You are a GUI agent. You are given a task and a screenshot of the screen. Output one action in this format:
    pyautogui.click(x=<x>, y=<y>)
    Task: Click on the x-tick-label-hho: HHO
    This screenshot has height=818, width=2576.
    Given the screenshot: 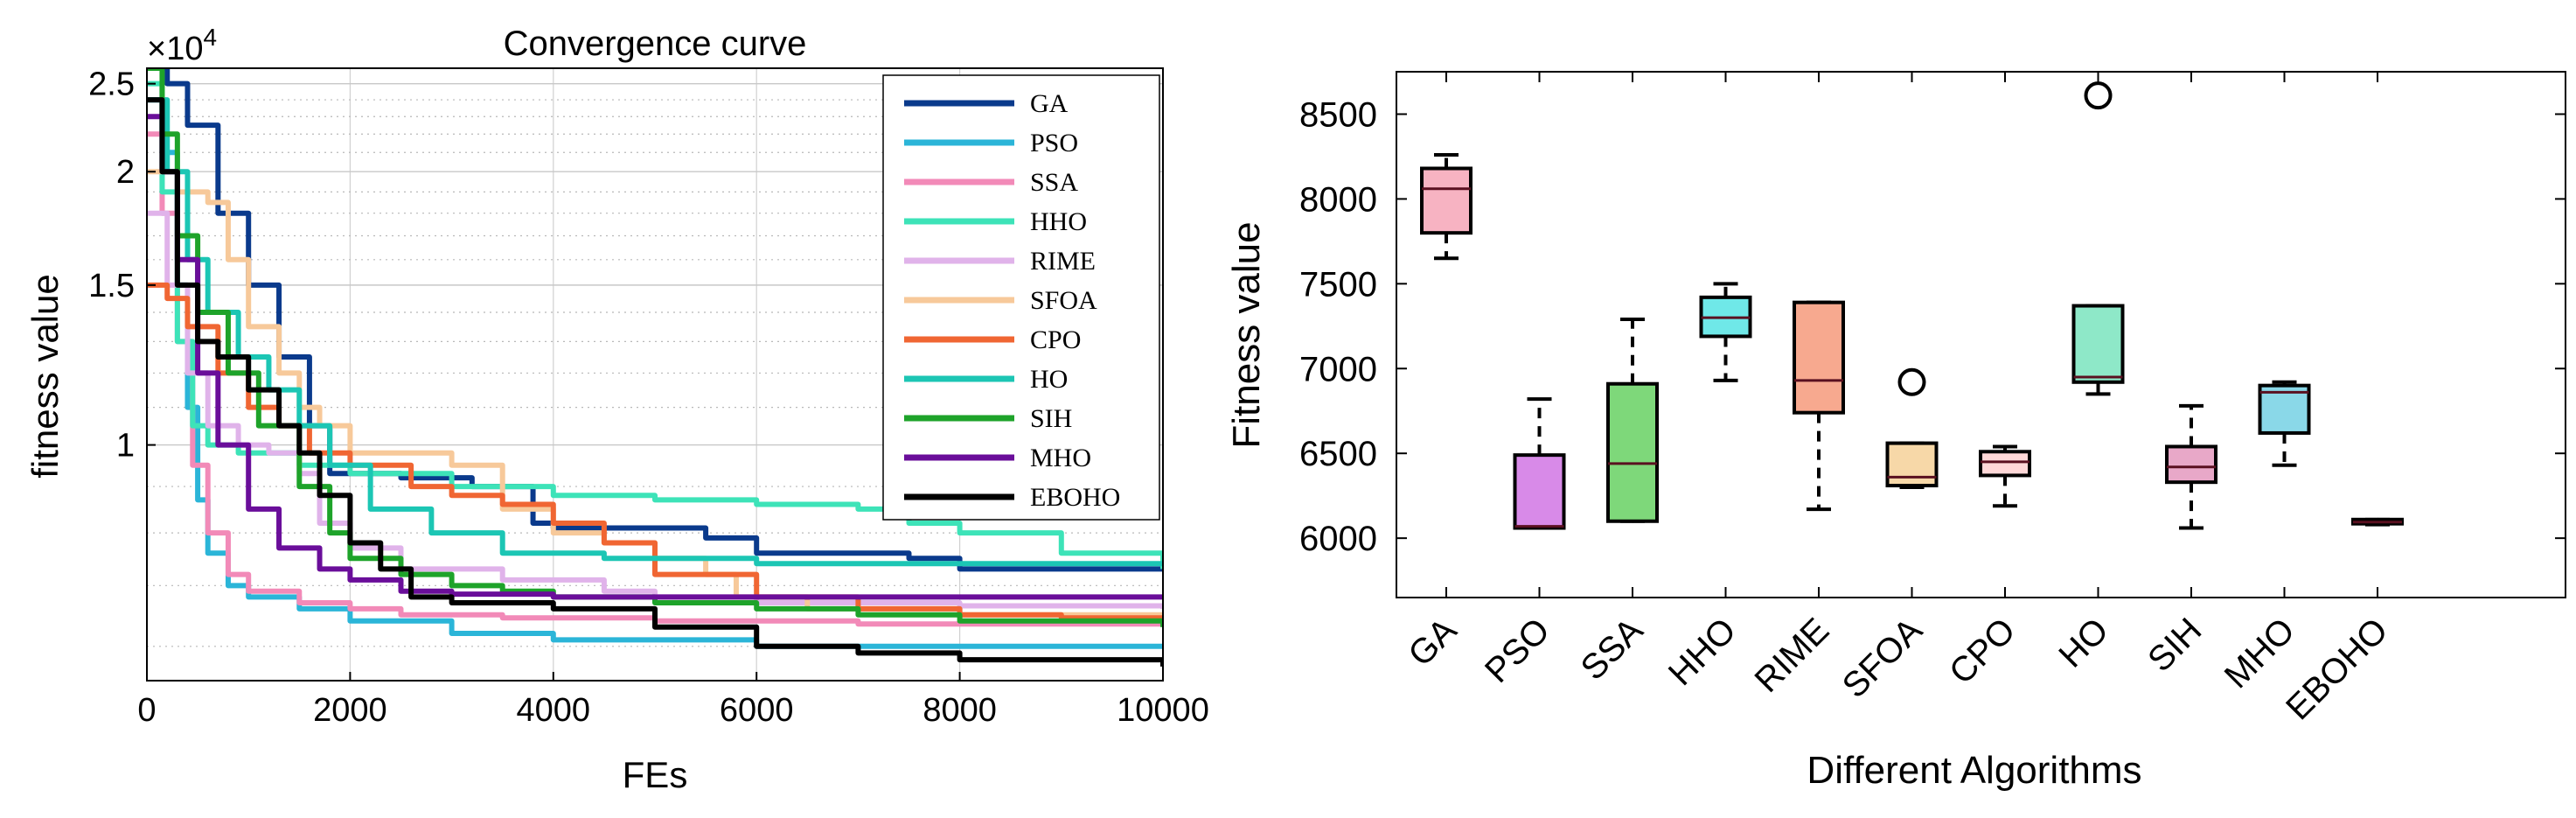 What is the action you would take?
    pyautogui.click(x=1702, y=652)
    